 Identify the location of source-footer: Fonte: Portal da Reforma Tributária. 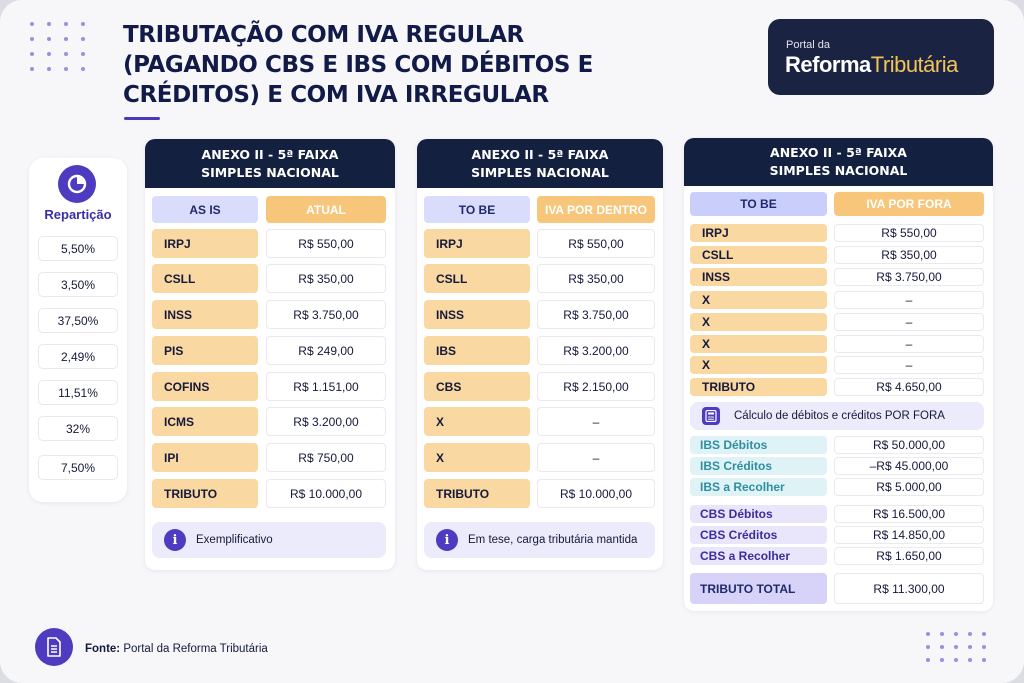
(176, 649).